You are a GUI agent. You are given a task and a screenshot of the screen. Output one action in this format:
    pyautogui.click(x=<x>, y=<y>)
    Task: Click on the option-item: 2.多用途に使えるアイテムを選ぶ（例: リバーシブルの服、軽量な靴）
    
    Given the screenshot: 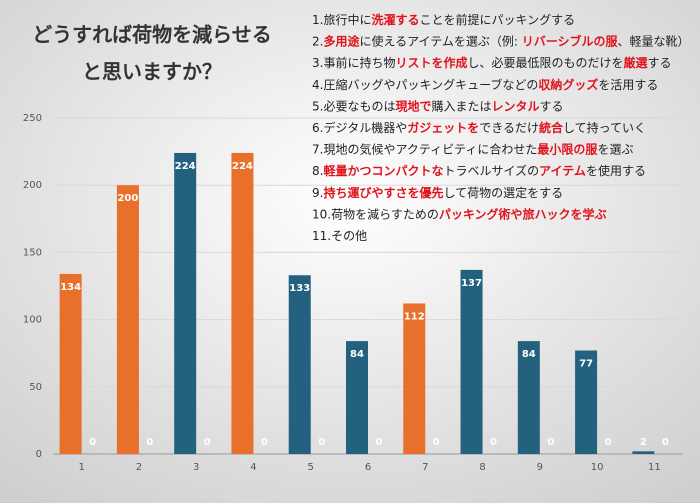 What is the action you would take?
    pyautogui.click(x=501, y=40)
    